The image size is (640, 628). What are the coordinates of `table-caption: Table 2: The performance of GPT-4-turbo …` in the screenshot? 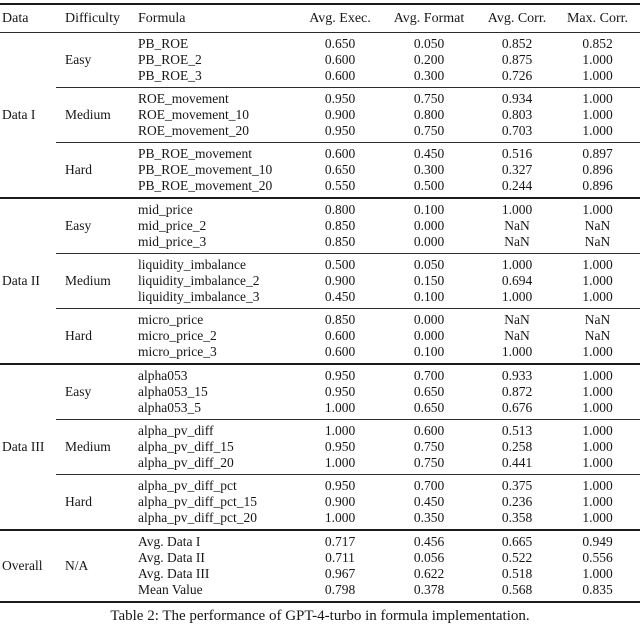 It's located at (320, 616).